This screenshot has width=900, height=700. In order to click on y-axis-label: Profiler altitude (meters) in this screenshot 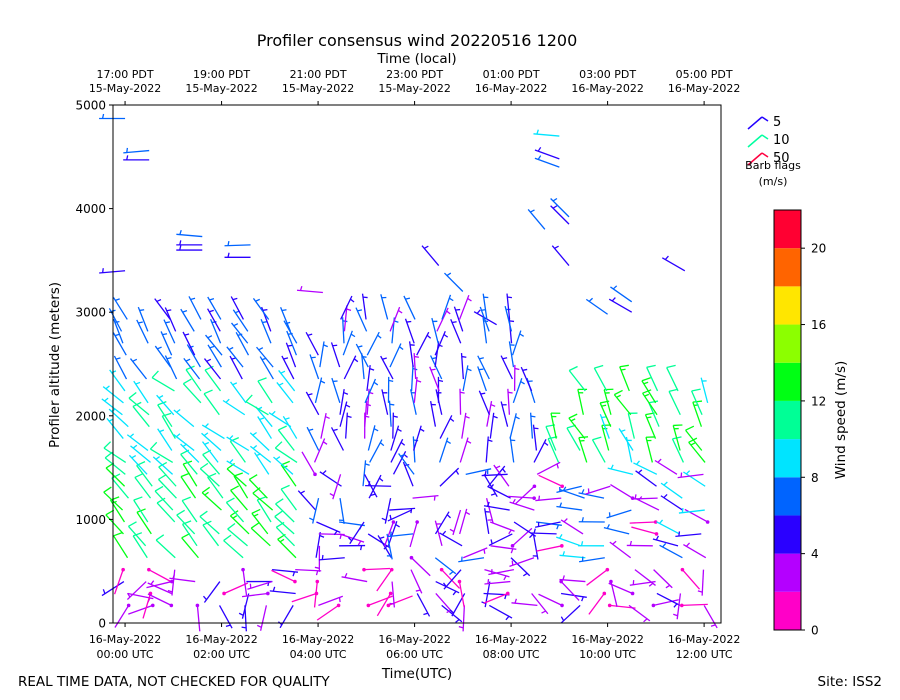, I will do `click(55, 365)`.